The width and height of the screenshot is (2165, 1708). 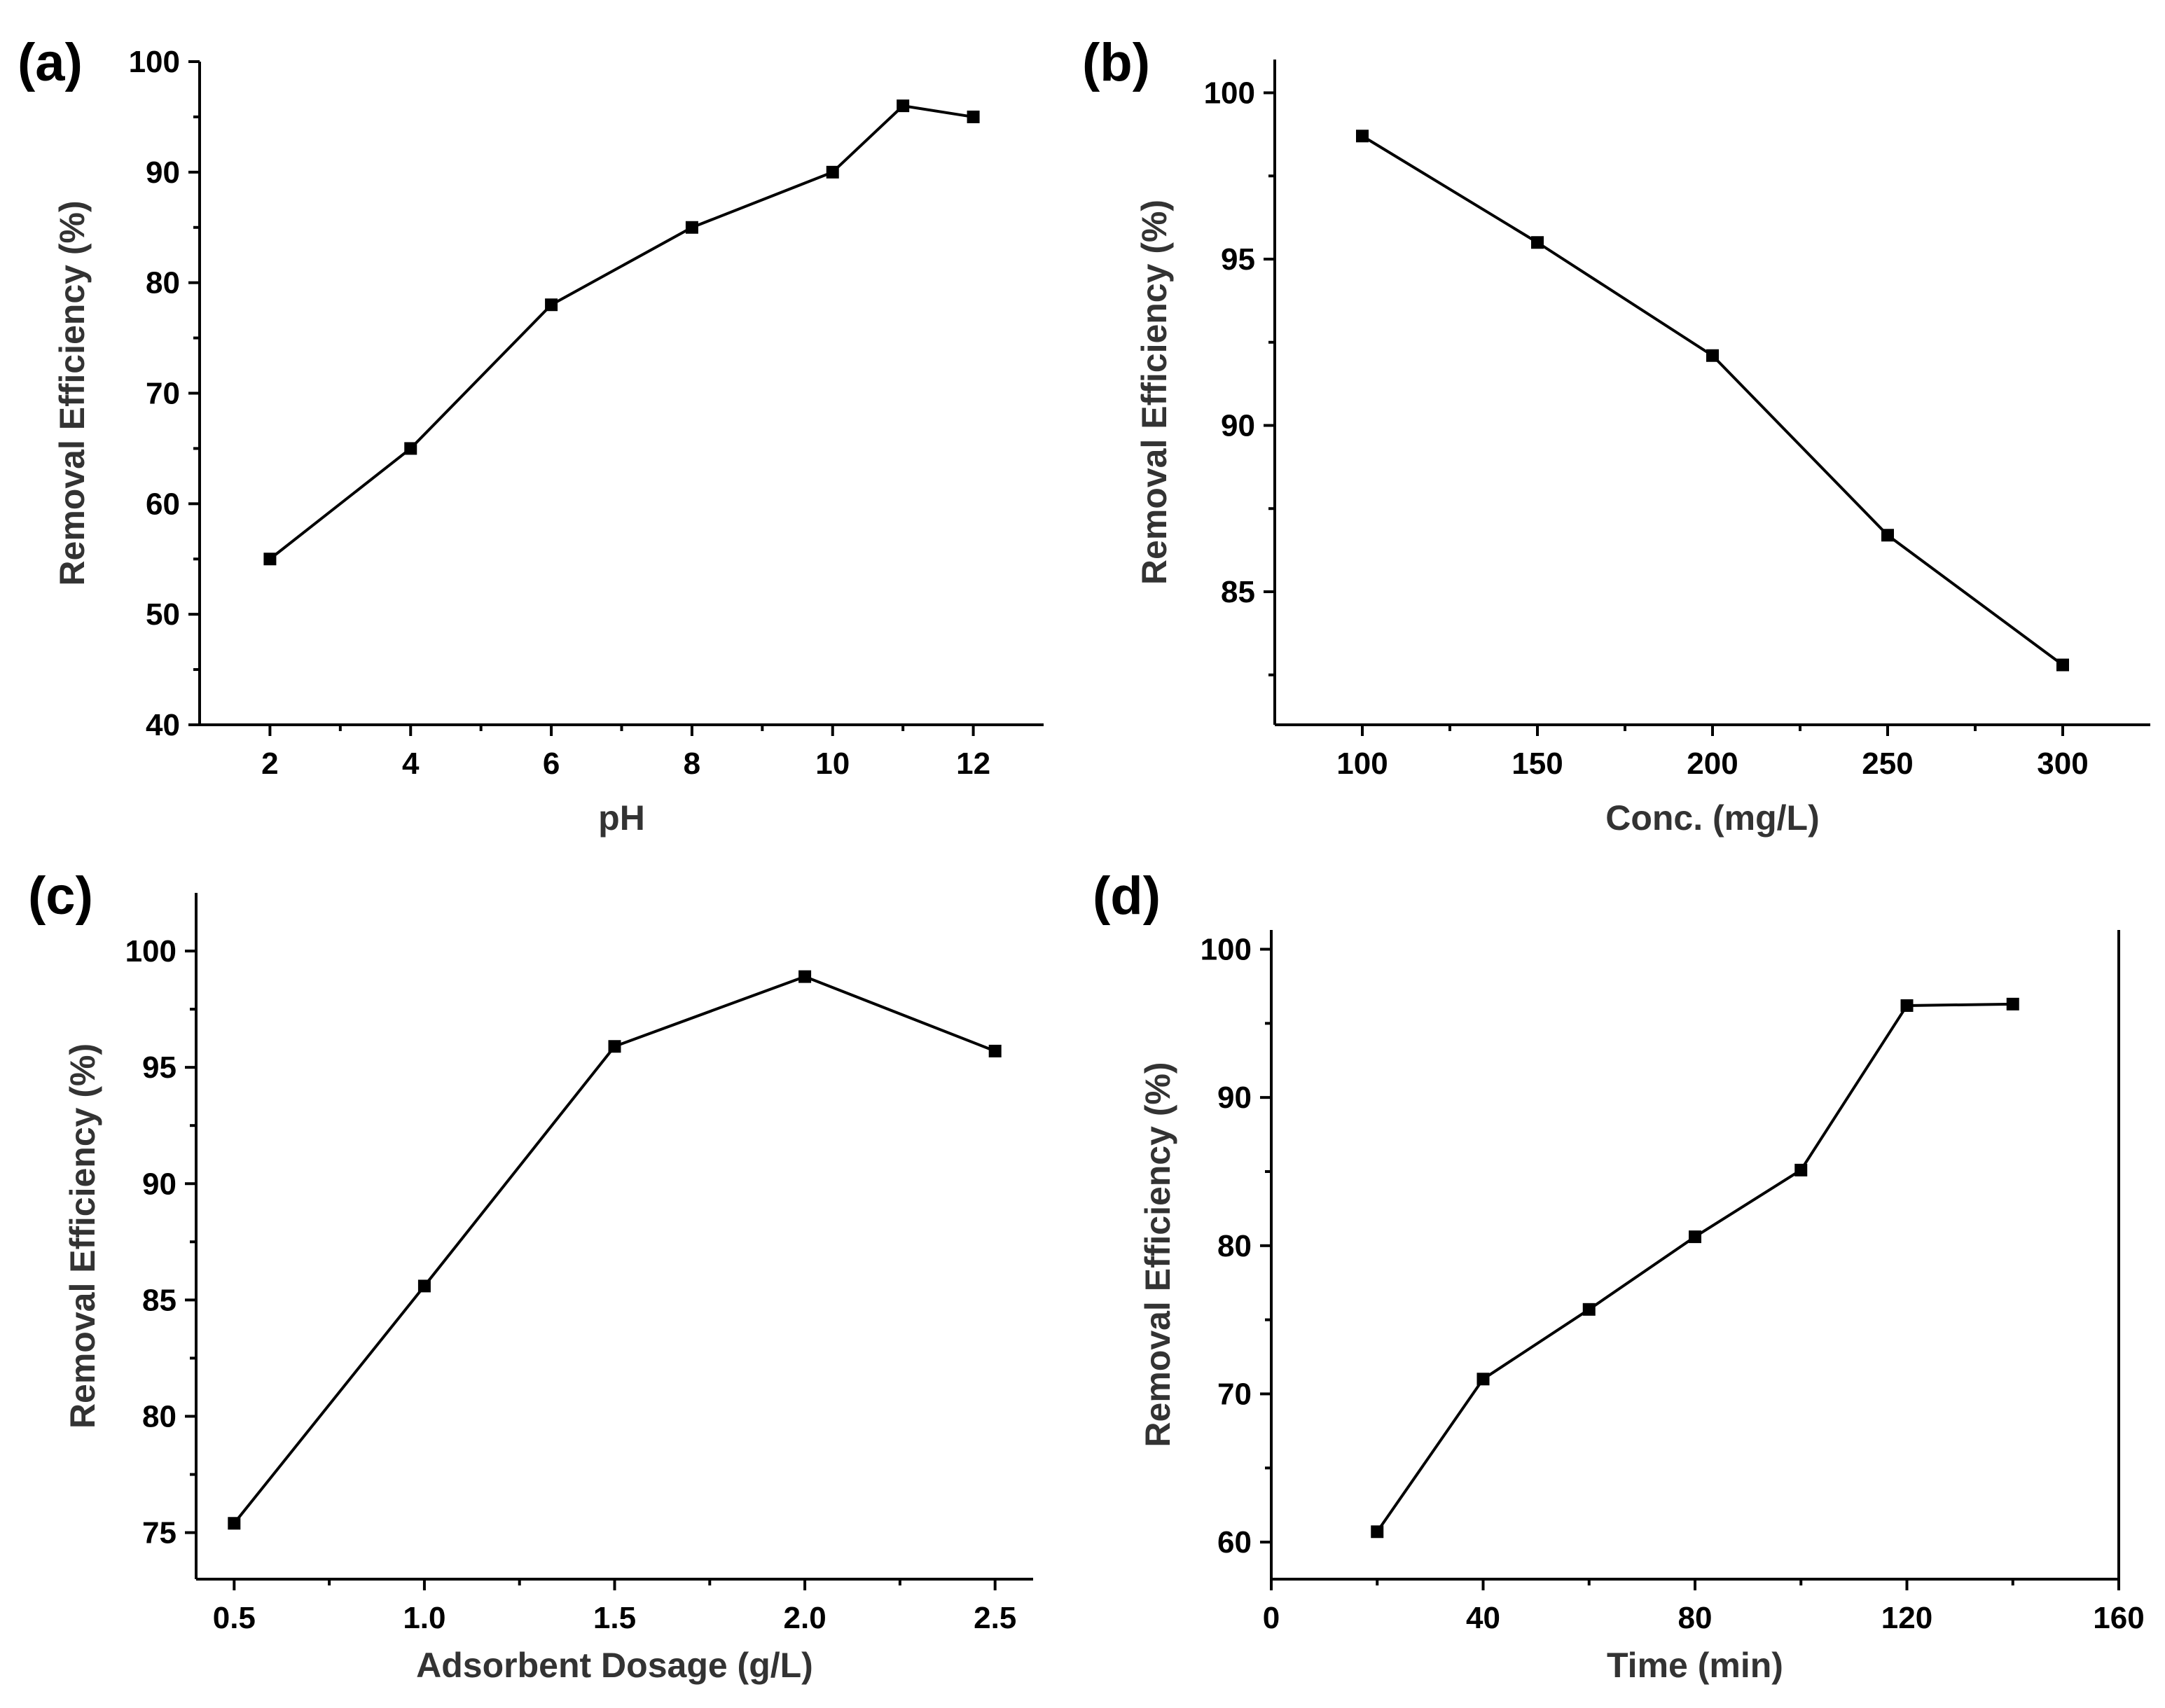 I want to click on y-tick-label: 40, so click(x=163, y=725).